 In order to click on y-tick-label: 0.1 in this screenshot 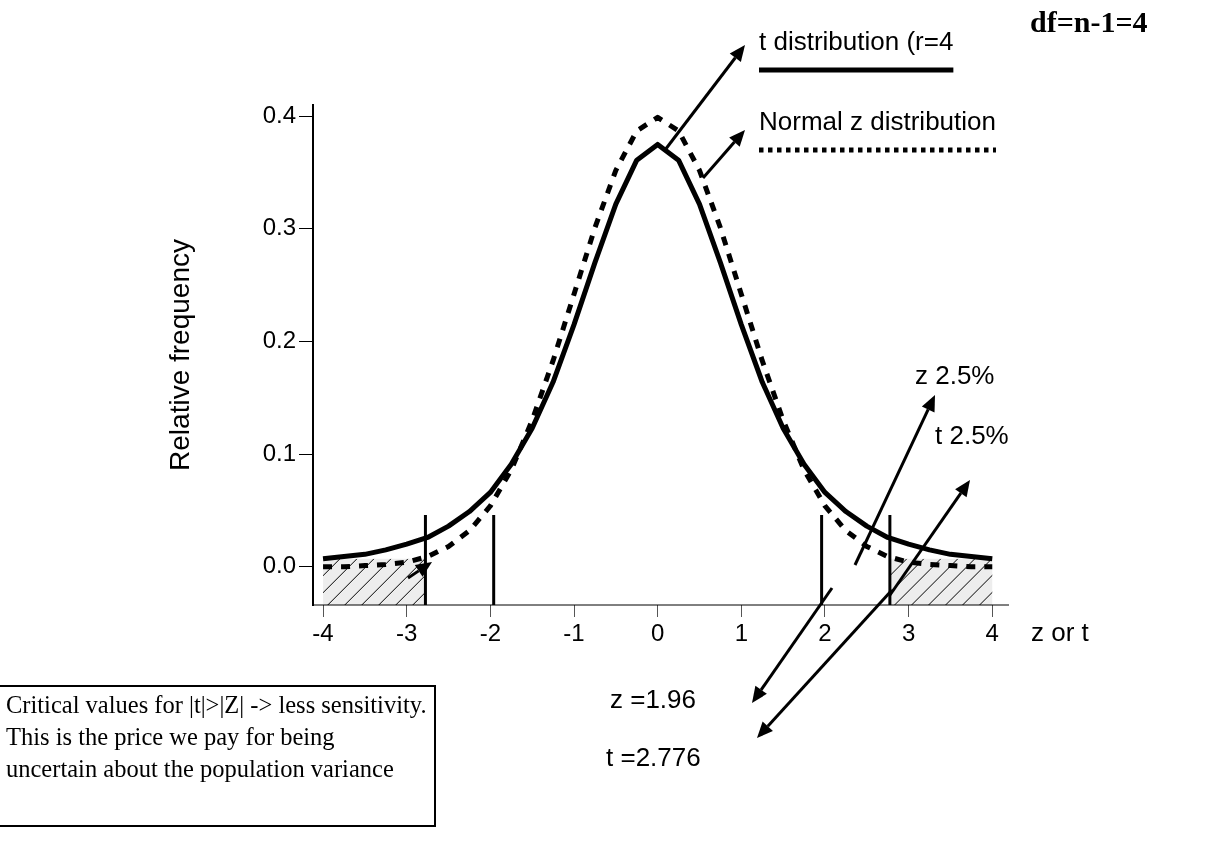, I will do `click(279, 452)`.